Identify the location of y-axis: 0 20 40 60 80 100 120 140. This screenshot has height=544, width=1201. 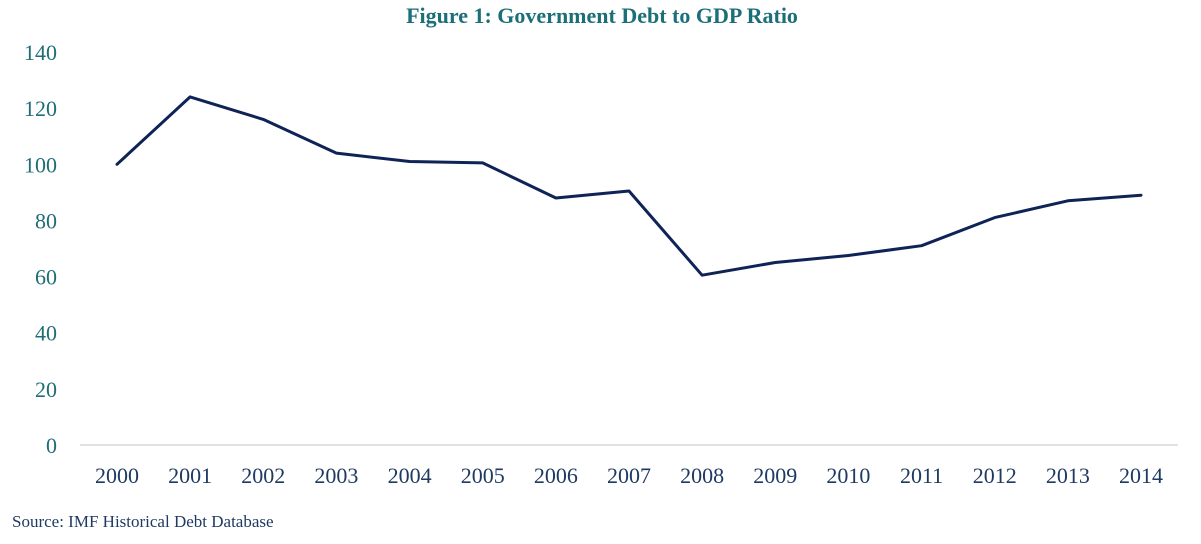
(40, 249).